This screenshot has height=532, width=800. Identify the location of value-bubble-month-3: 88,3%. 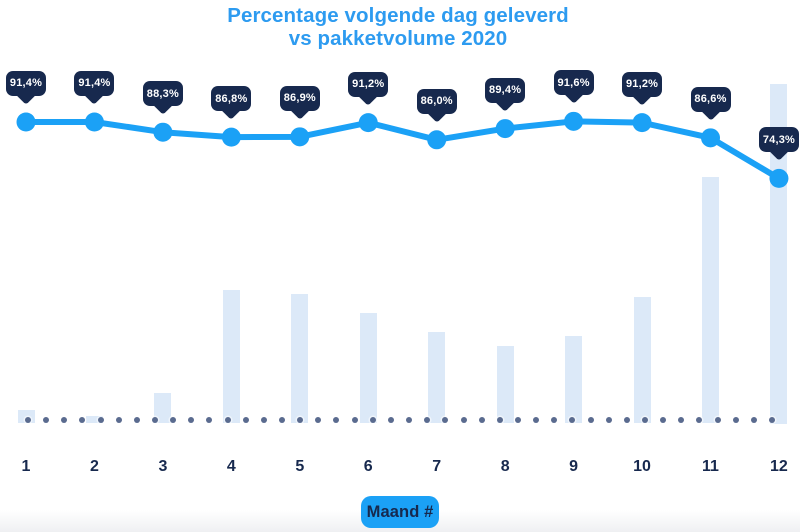
(162, 98).